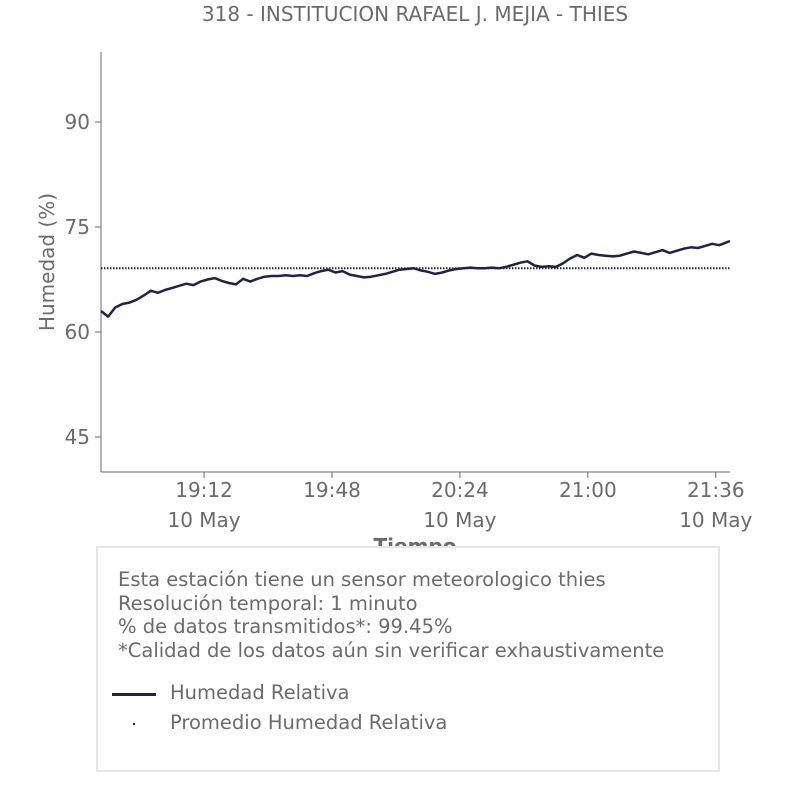 This screenshot has width=806, height=806. I want to click on series-line-humedad-relativa, so click(415, 278).